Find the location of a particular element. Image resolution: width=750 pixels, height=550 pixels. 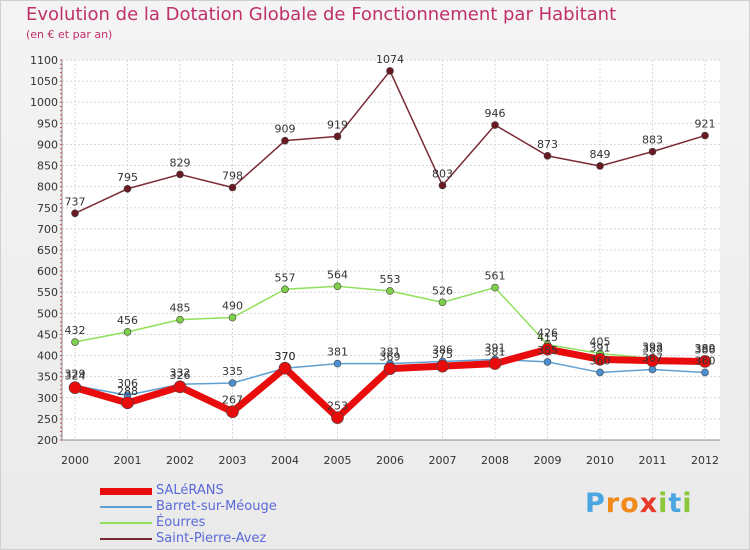

y-tick-label: 600 is located at coordinates (47, 271).